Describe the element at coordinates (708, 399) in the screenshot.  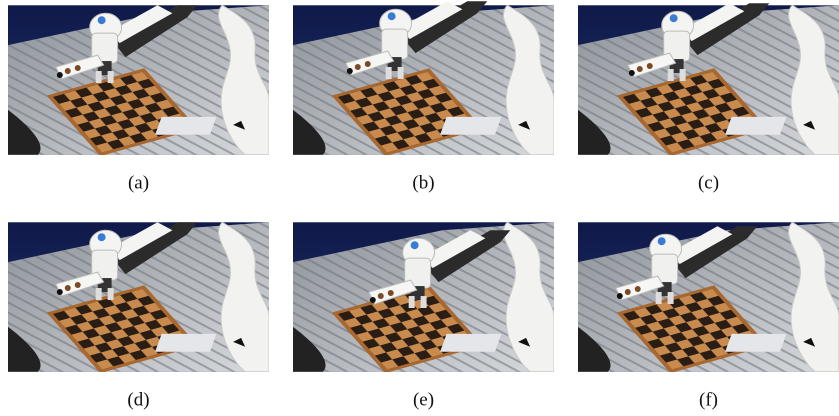
I see `caption: (f)` at that location.